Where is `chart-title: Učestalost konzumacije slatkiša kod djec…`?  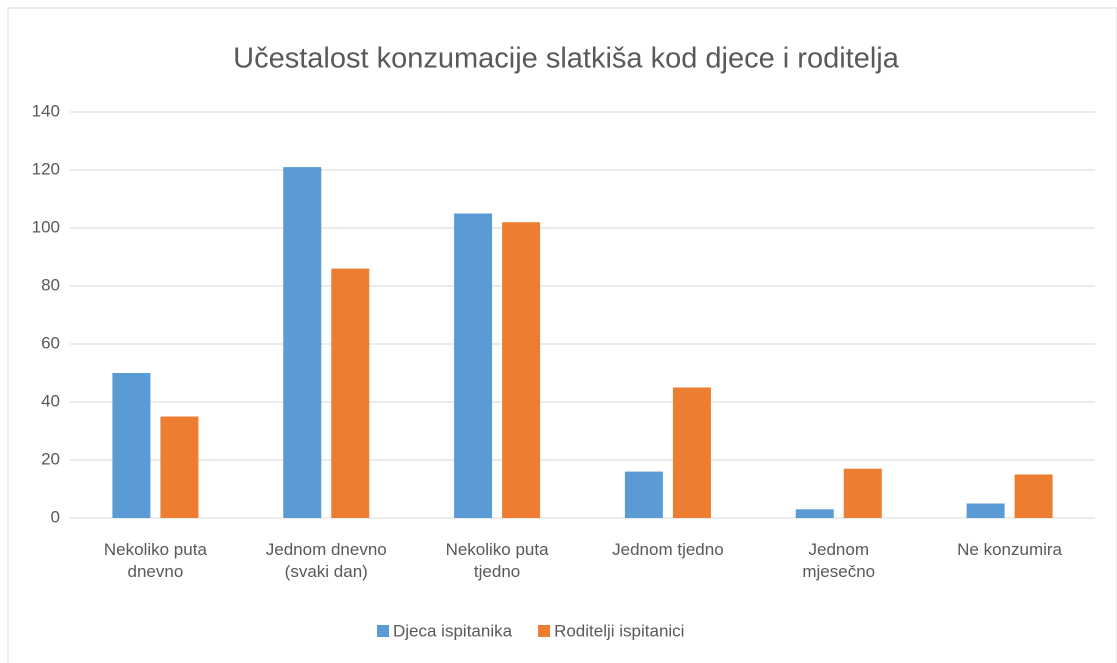
chart-title: Učestalost konzumacije slatkiša kod djec… is located at coordinates (566, 59).